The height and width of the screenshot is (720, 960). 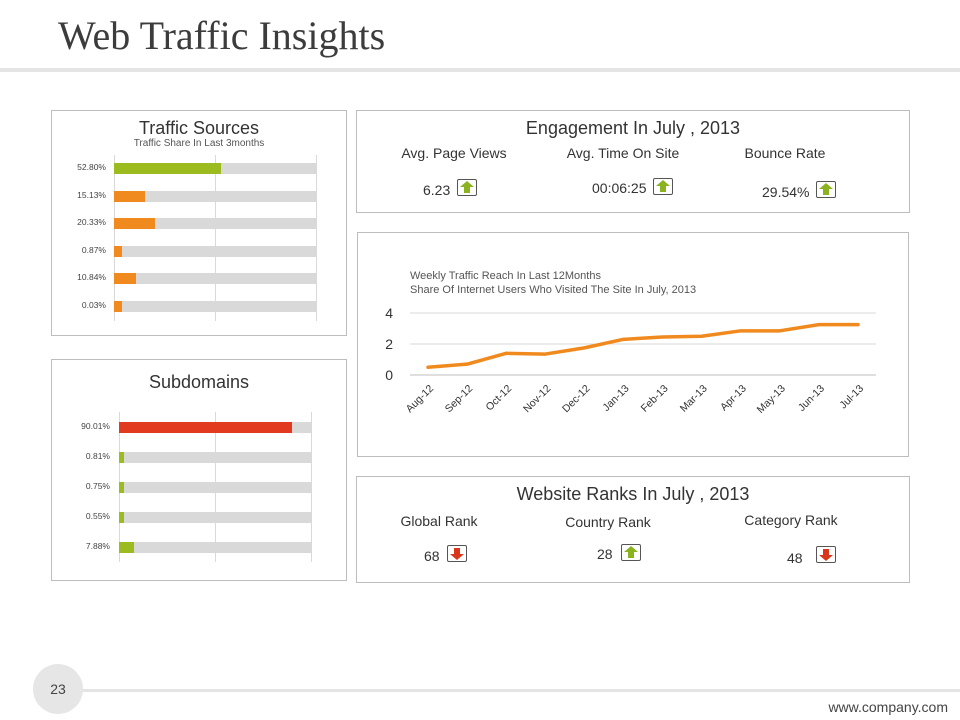 I want to click on y-tick-label: 0, so click(x=389, y=375).